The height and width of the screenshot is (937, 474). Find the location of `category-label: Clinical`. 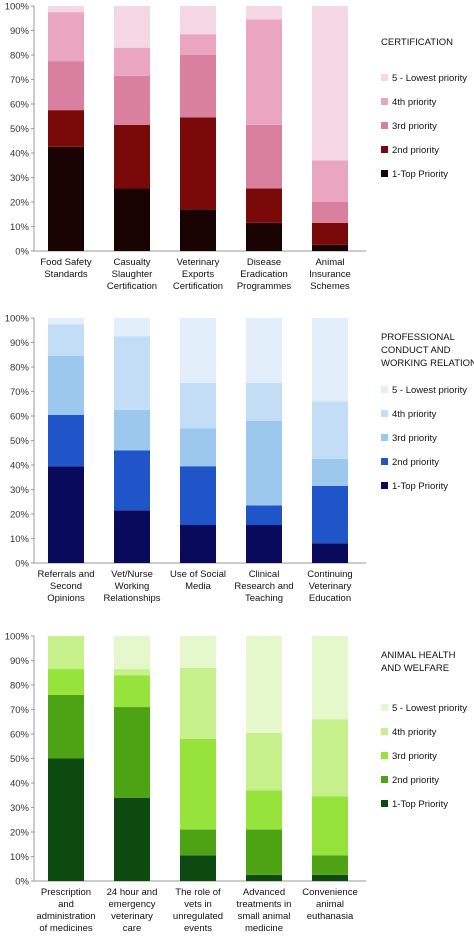

category-label: Clinical is located at coordinates (264, 574).